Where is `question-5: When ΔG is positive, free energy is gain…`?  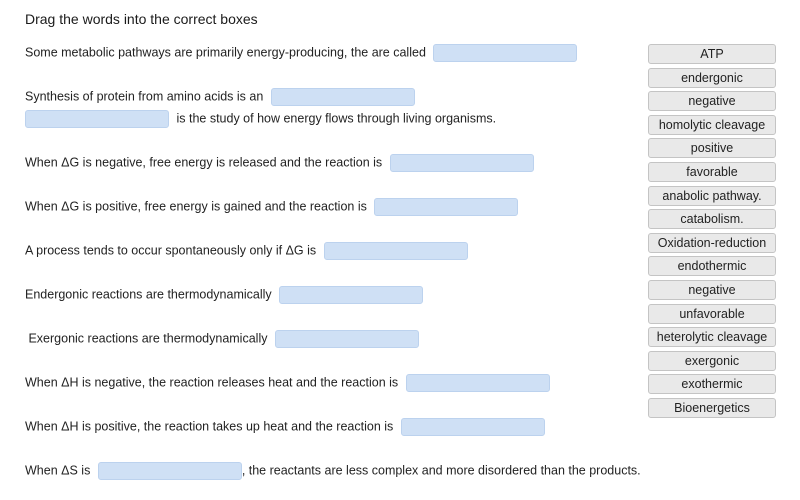 question-5: When ΔG is positive, free energy is gain… is located at coordinates (272, 206).